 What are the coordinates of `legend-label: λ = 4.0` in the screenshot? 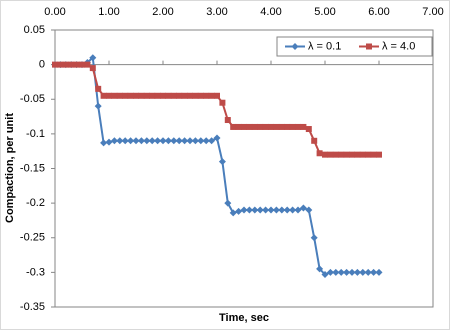 It's located at (398, 46).